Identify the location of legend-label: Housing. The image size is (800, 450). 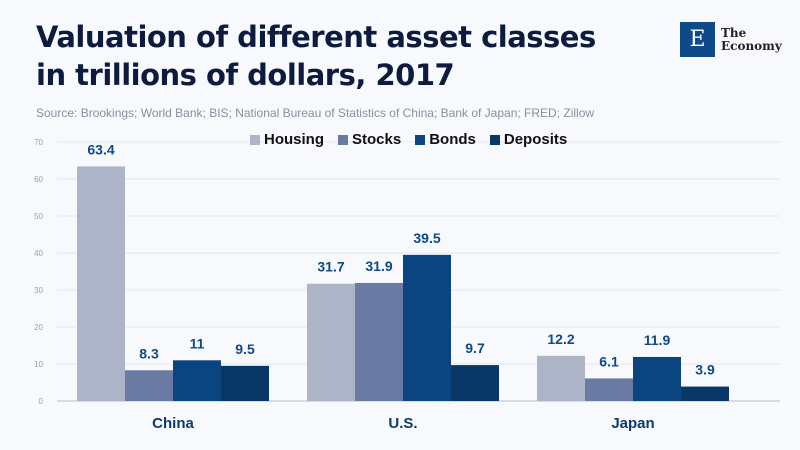
(294, 139).